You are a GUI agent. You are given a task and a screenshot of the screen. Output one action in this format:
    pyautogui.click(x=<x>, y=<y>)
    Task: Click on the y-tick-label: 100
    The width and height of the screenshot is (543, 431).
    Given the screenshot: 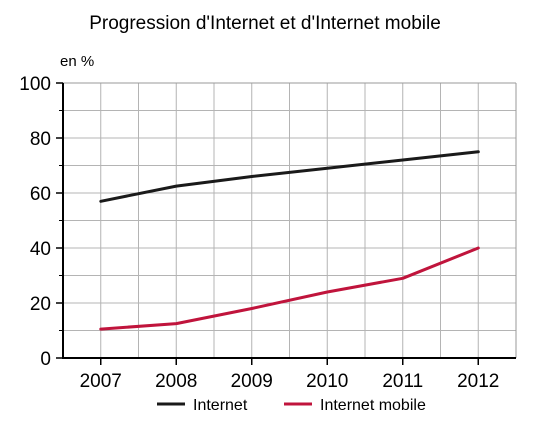 What is the action you would take?
    pyautogui.click(x=35, y=84)
    